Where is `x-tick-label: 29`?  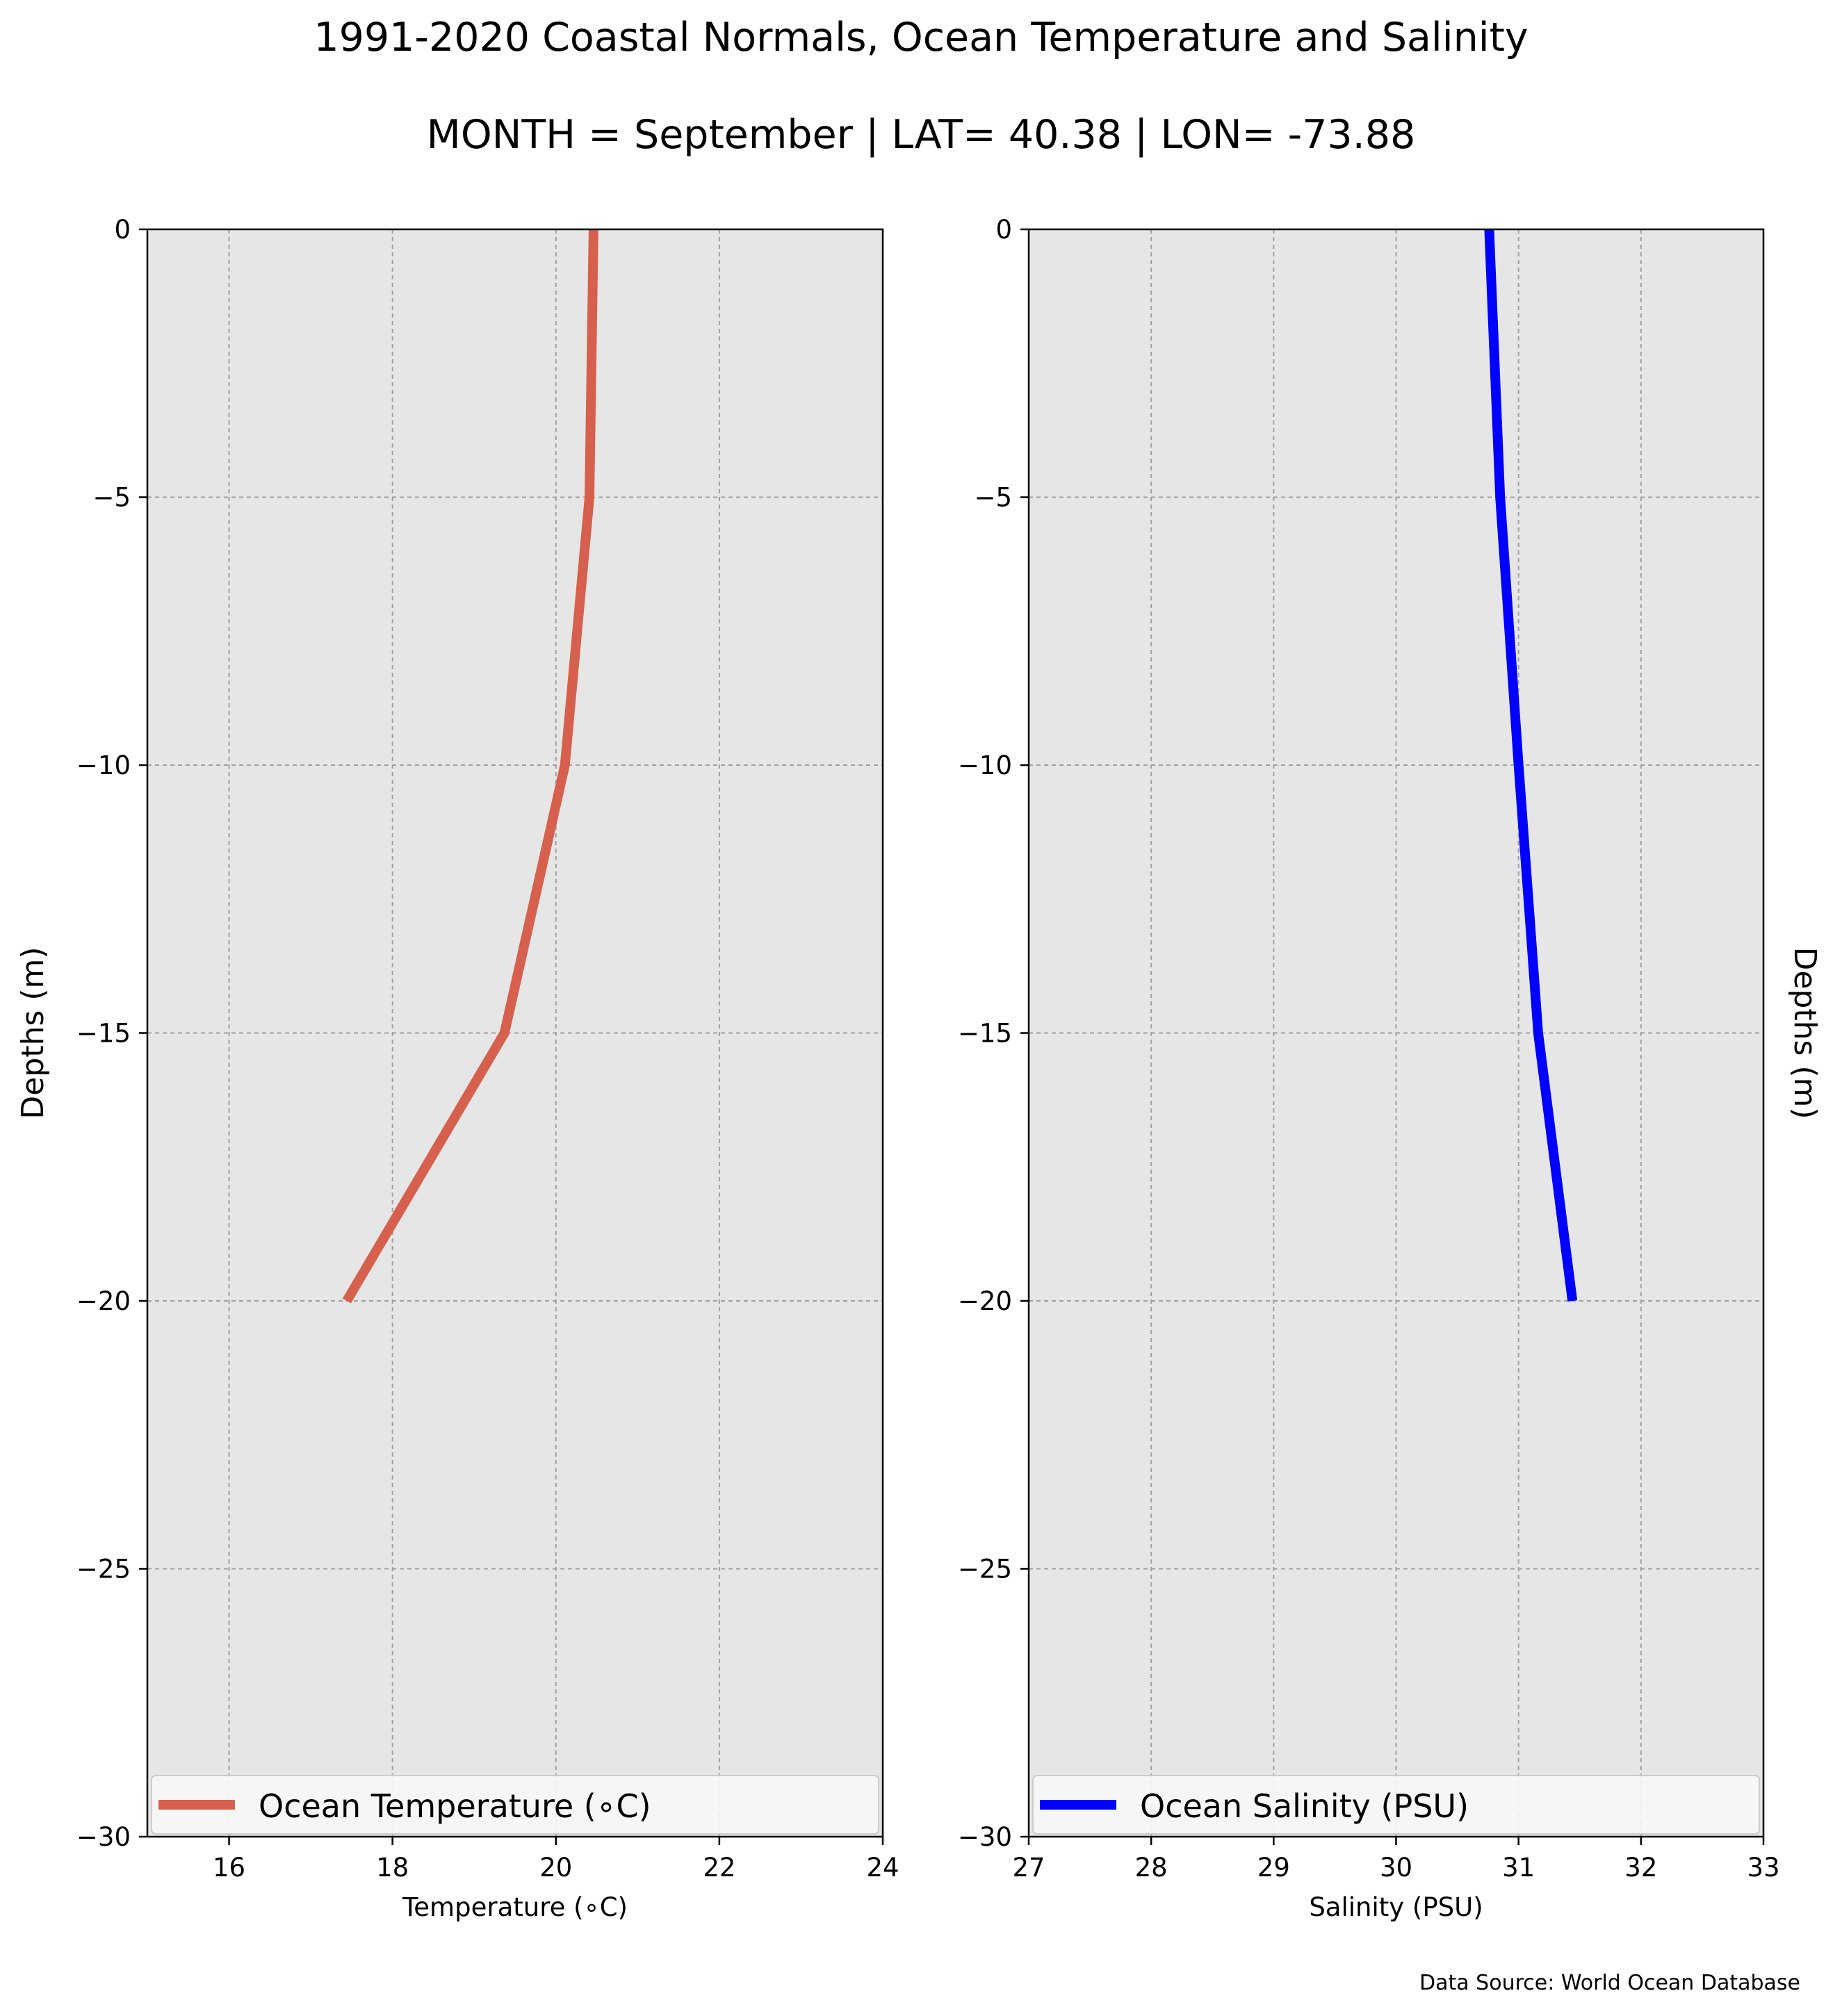 x-tick-label: 29 is located at coordinates (1273, 1868).